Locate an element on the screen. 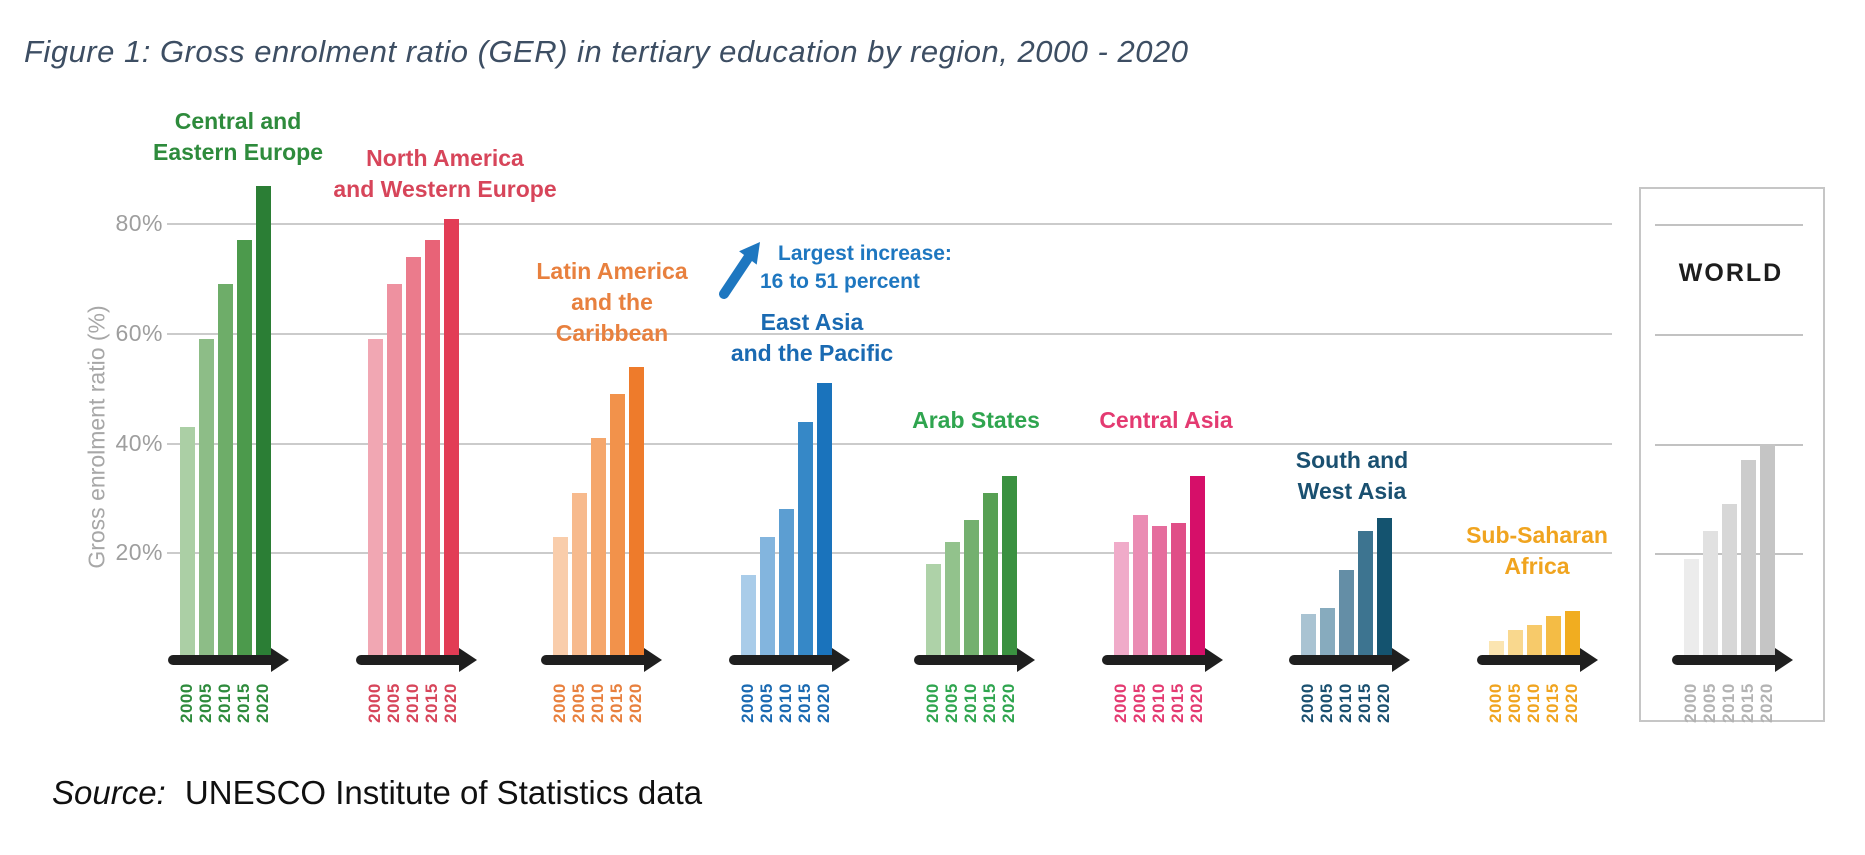  source-text: UNESCO Institute of Statistics data is located at coordinates (443, 792).